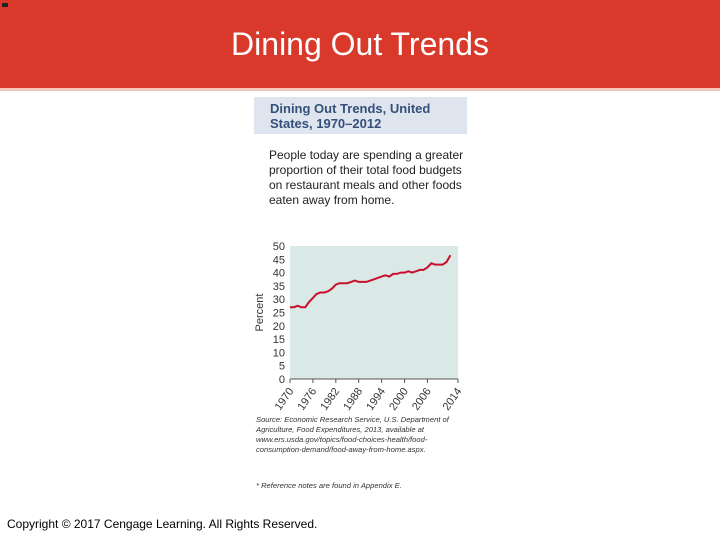 The image size is (720, 540). I want to click on corner-marker, so click(5, 5).